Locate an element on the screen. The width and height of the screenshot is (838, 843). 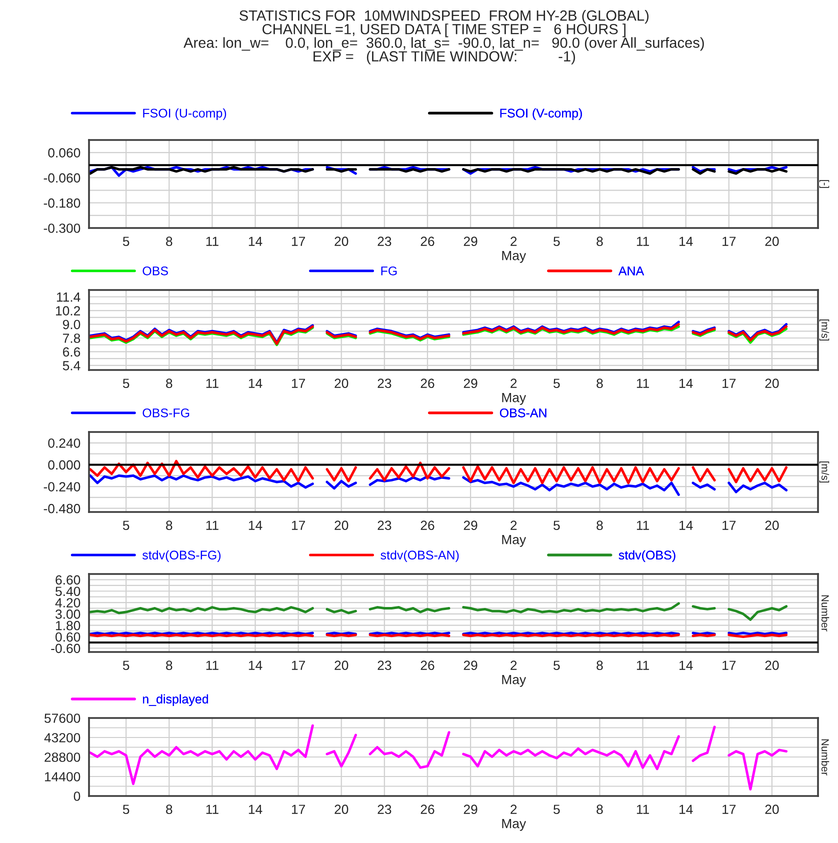
y-tick-label: 9.0 is located at coordinates (71, 325).